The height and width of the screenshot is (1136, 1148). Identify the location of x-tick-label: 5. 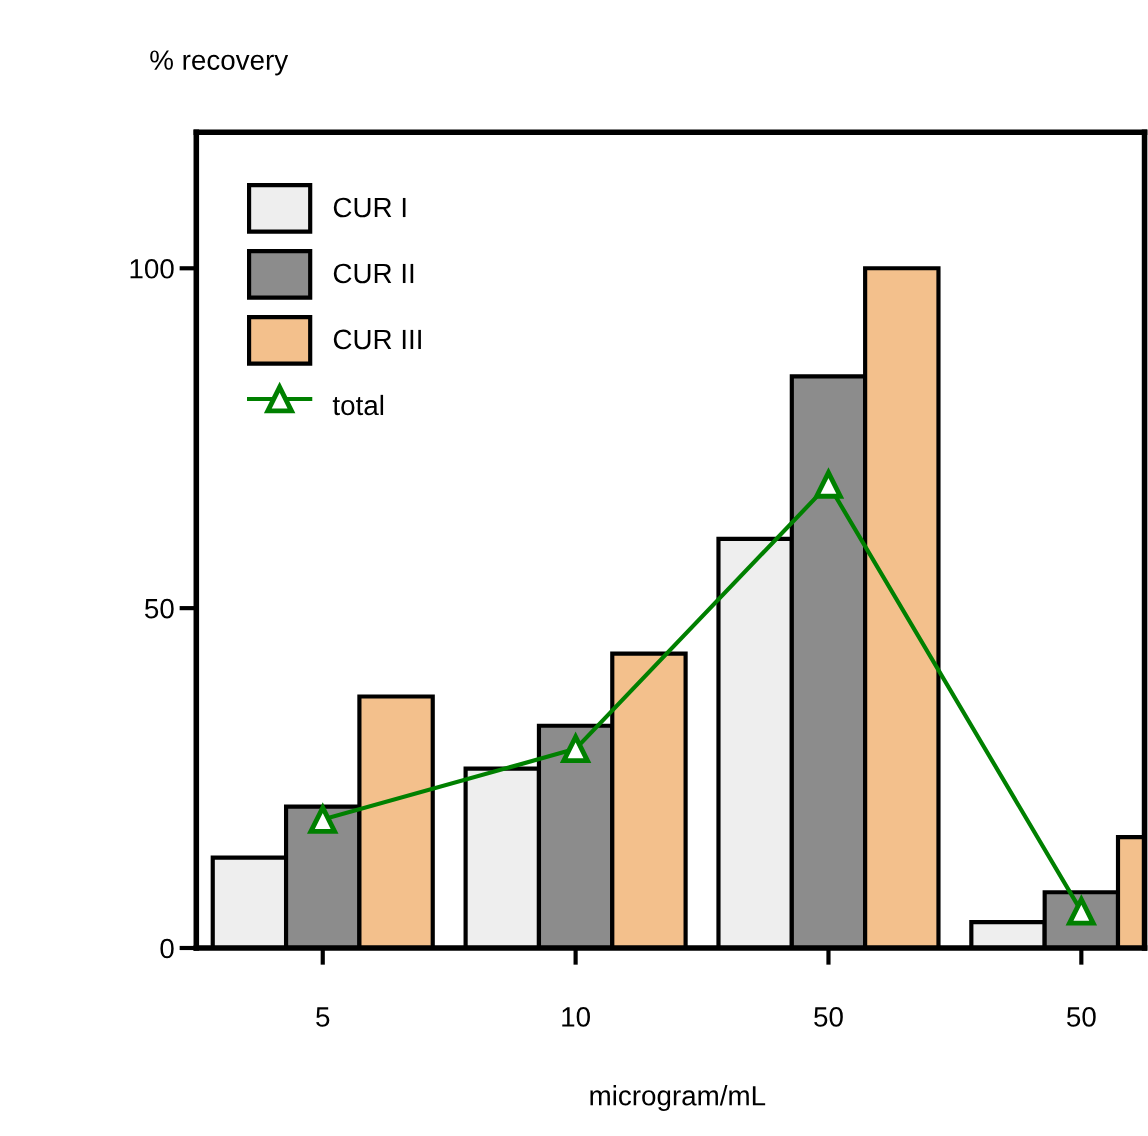
(323, 1017).